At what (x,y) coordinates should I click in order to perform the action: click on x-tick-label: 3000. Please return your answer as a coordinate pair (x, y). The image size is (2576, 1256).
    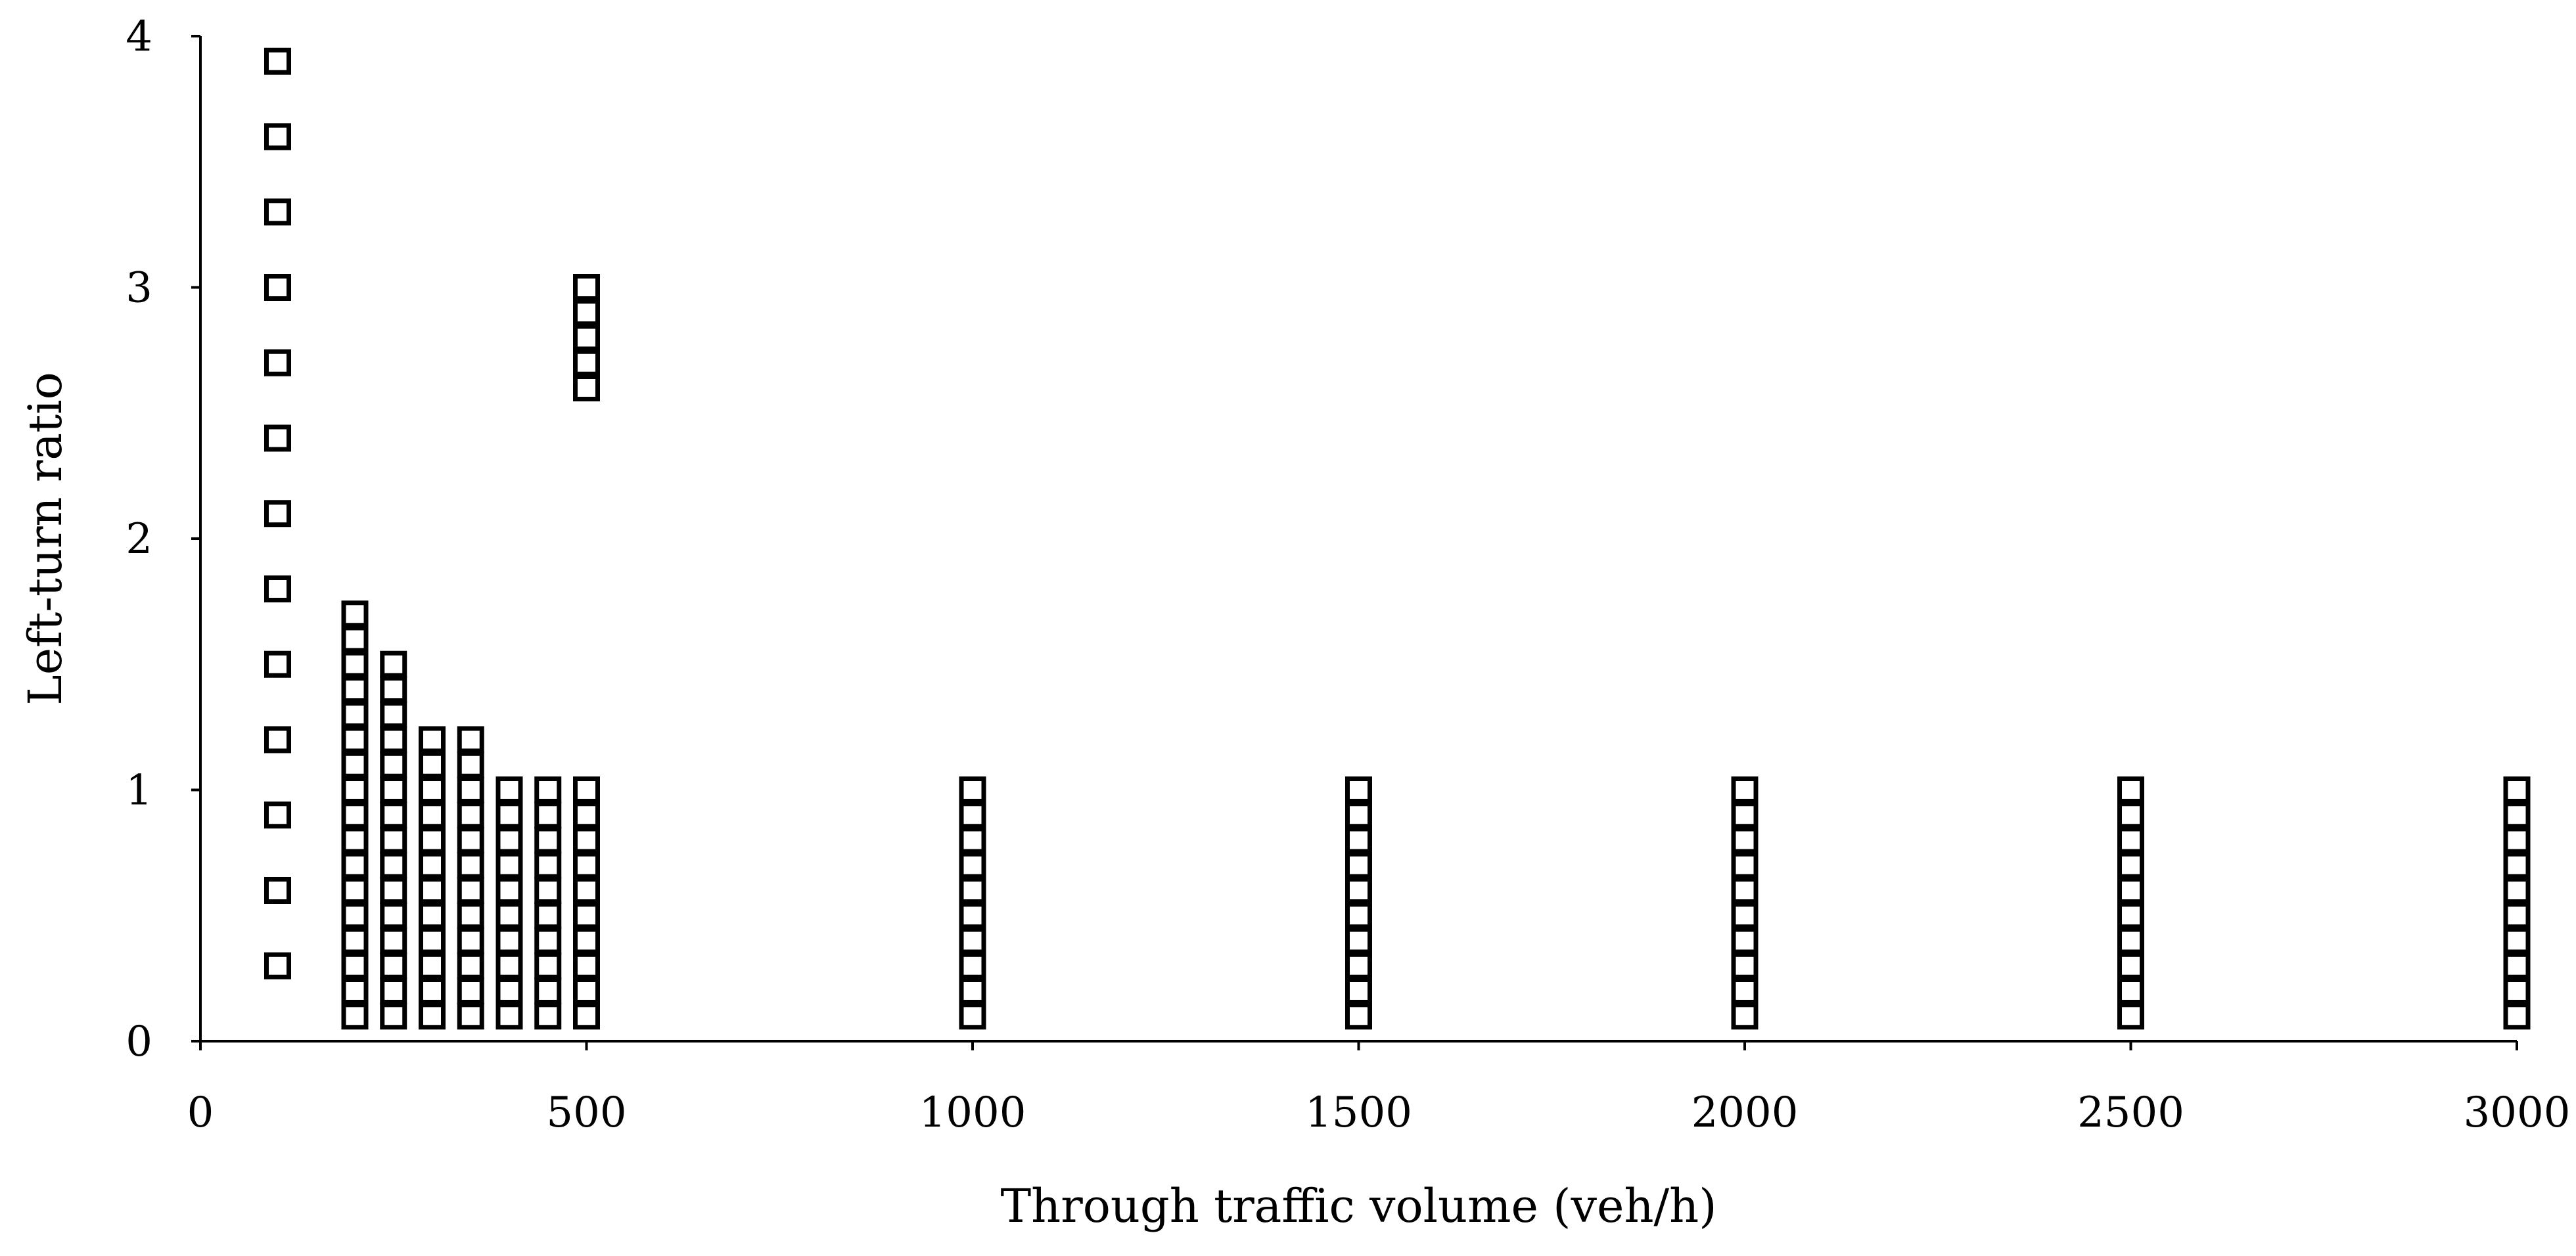
    Looking at the image, I should click on (2517, 1112).